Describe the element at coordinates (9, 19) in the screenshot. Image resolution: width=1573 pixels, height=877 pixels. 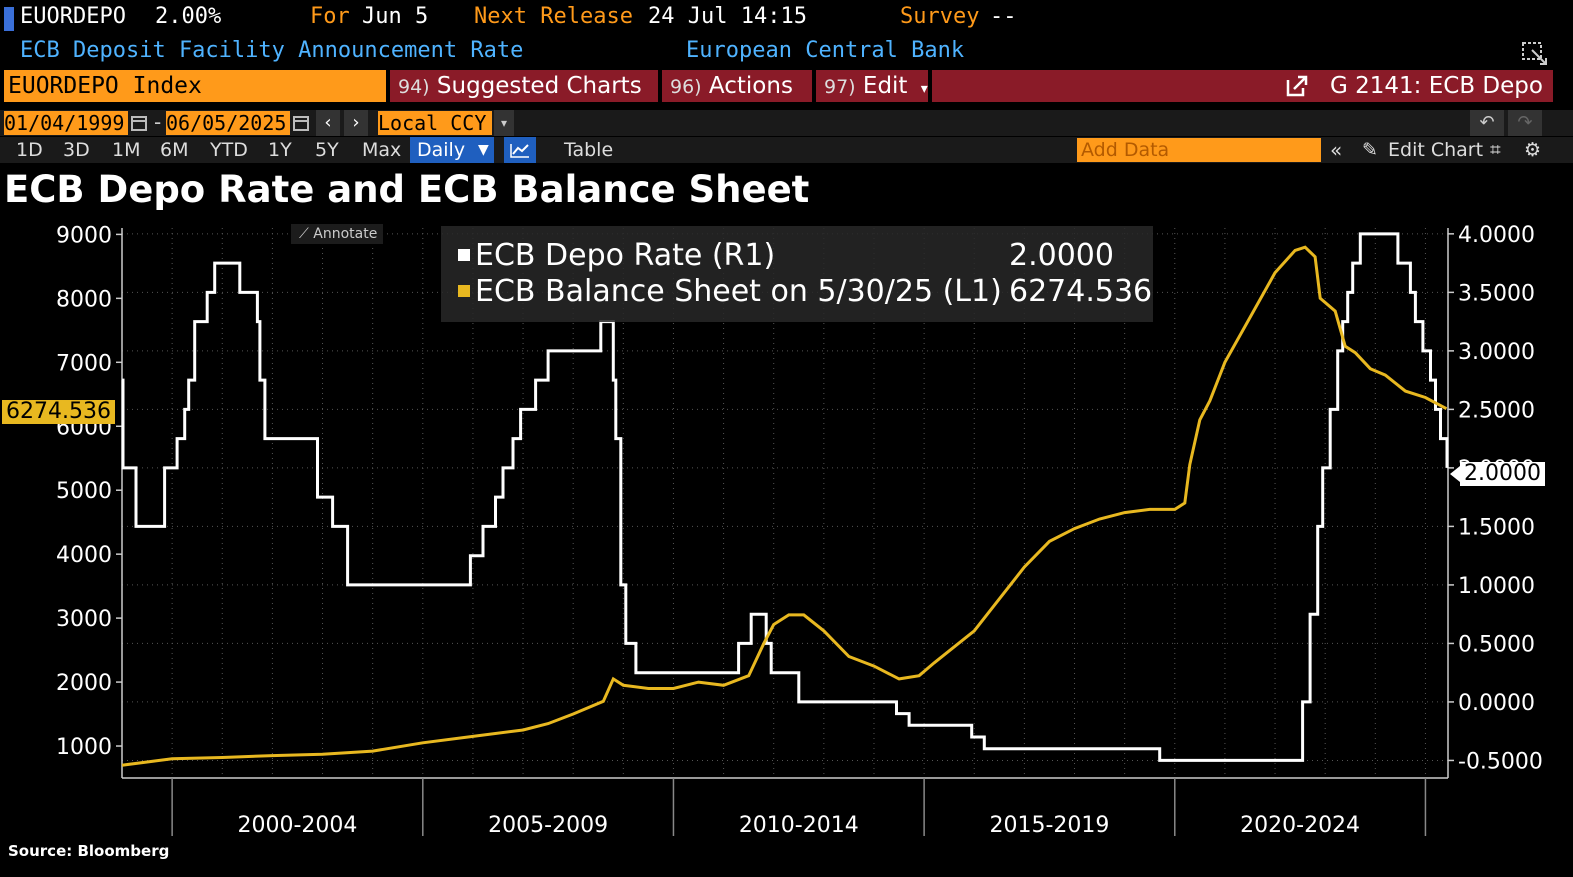
I see `ticker-marker` at that location.